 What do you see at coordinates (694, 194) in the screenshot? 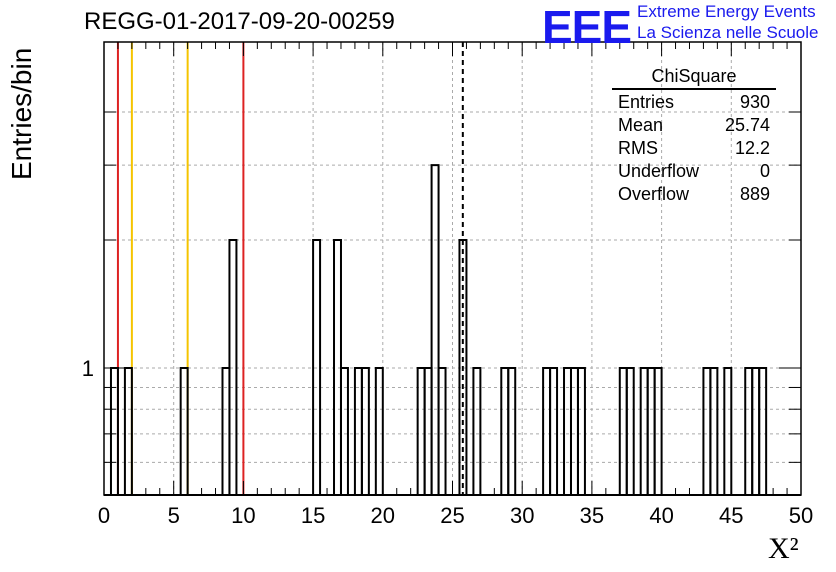
I see `stats-row: Overflow 889` at bounding box center [694, 194].